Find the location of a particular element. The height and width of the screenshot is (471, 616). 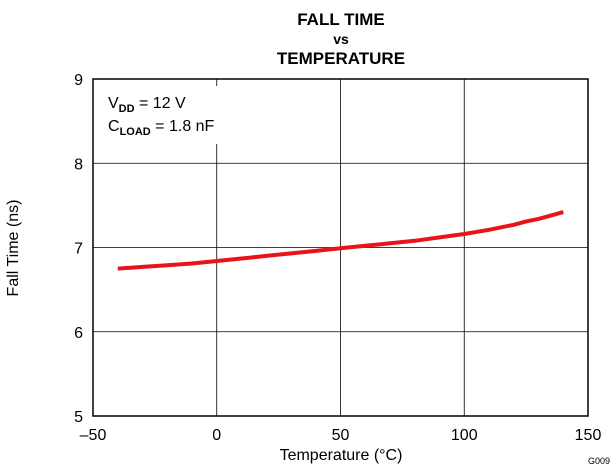

y-axis-label: Fall Time (ns) is located at coordinates (13, 248).